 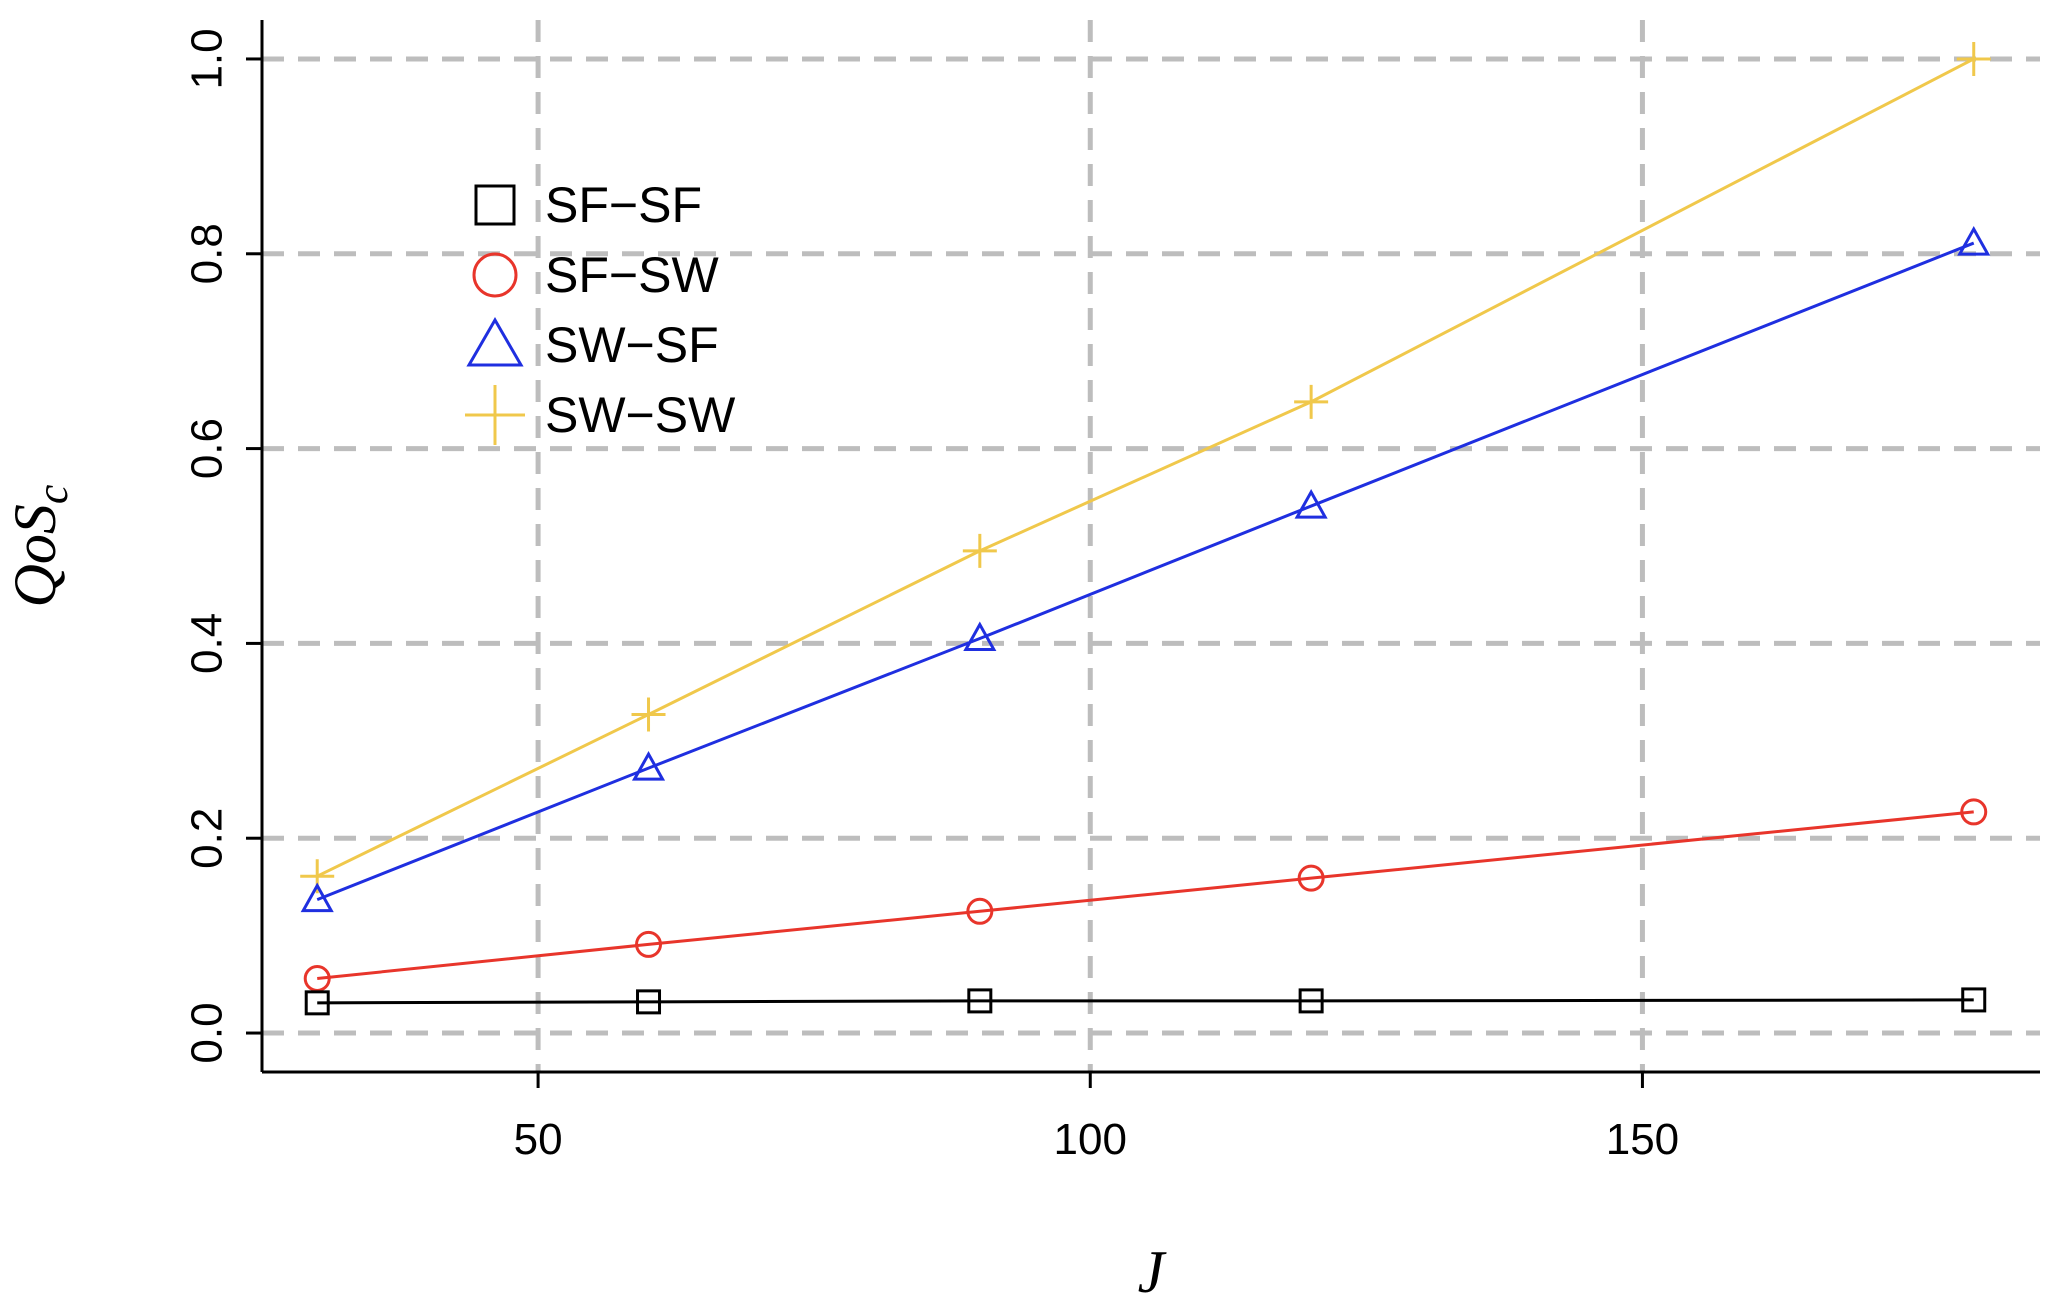 What do you see at coordinates (207, 253) in the screenshot?
I see `y-tick-label: 0.8` at bounding box center [207, 253].